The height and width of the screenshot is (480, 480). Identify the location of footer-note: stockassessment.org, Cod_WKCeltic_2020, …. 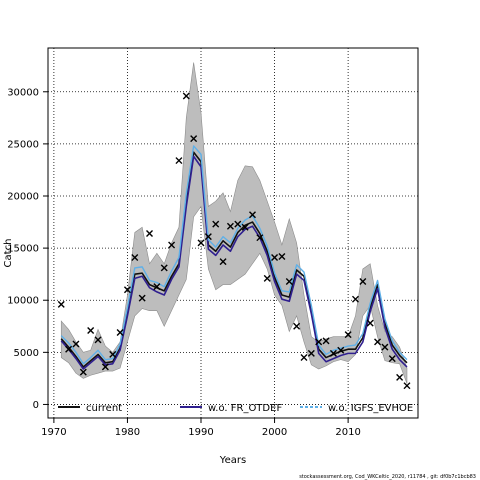
(387, 477).